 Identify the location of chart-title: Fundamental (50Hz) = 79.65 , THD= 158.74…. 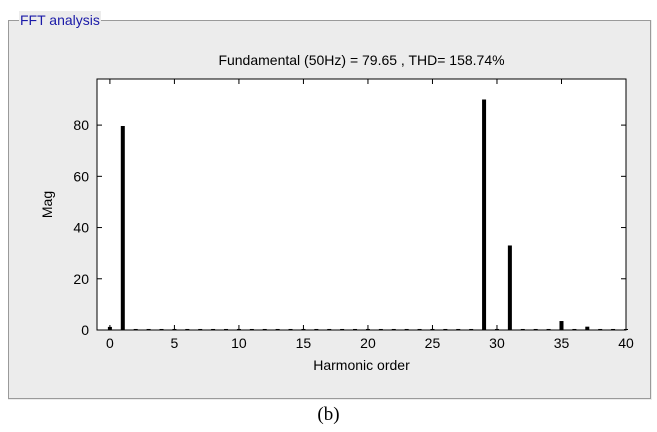
(361, 60).